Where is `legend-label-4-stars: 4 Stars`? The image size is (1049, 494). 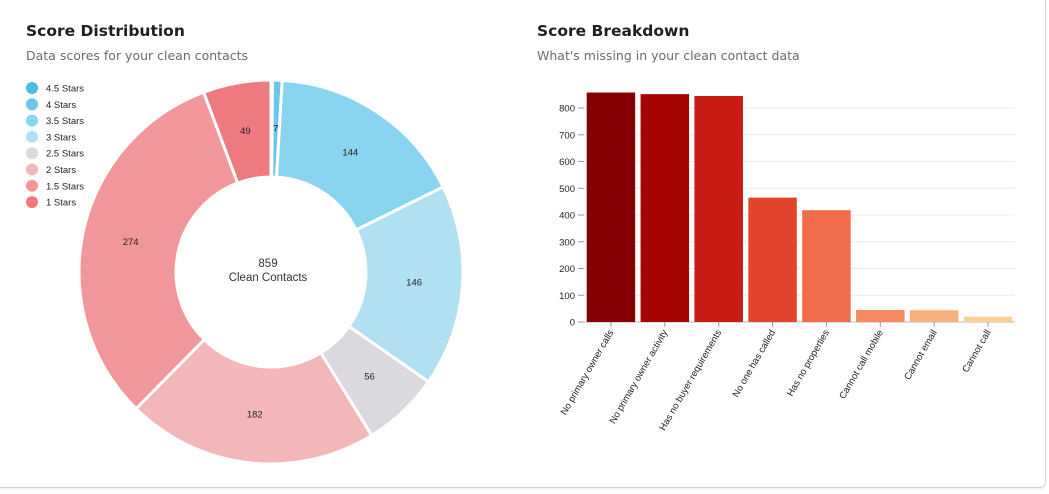
legend-label-4-stars: 4 Stars is located at coordinates (61, 105).